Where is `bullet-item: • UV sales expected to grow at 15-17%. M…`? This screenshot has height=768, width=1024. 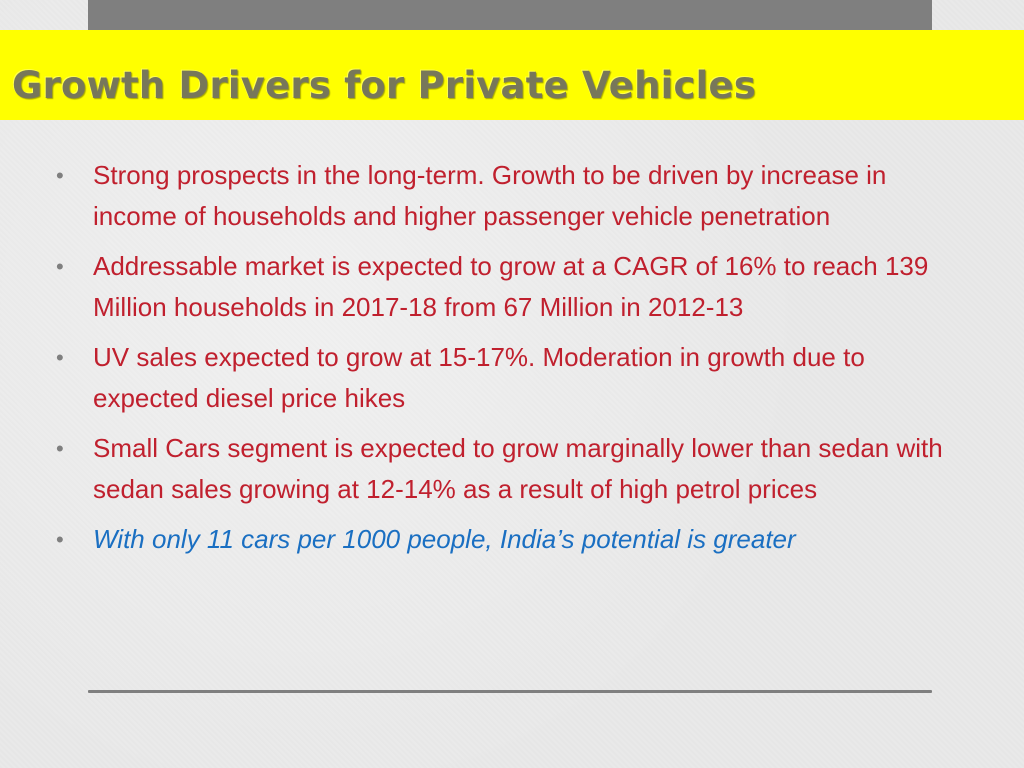 bullet-item: • UV sales expected to grow at 15-17%. M… is located at coordinates (506, 378).